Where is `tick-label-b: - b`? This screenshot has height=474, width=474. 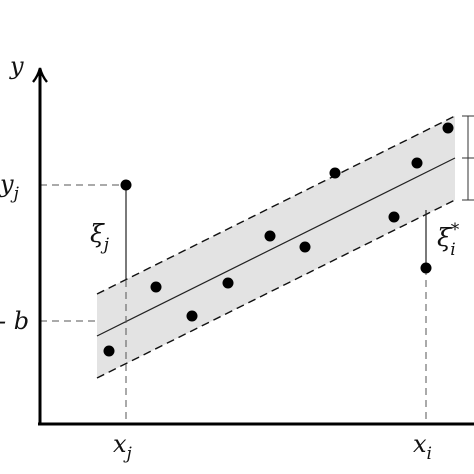 tick-label-b: - b is located at coordinates (14, 321).